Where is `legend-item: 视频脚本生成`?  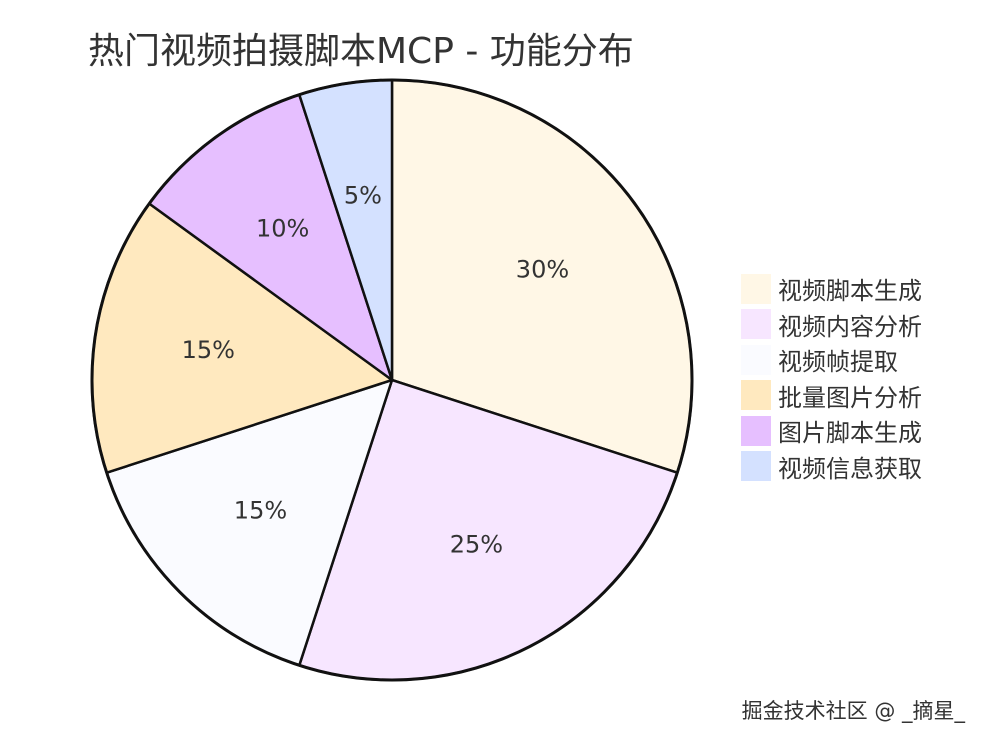 legend-item: 视频脚本生成 is located at coordinates (831, 289).